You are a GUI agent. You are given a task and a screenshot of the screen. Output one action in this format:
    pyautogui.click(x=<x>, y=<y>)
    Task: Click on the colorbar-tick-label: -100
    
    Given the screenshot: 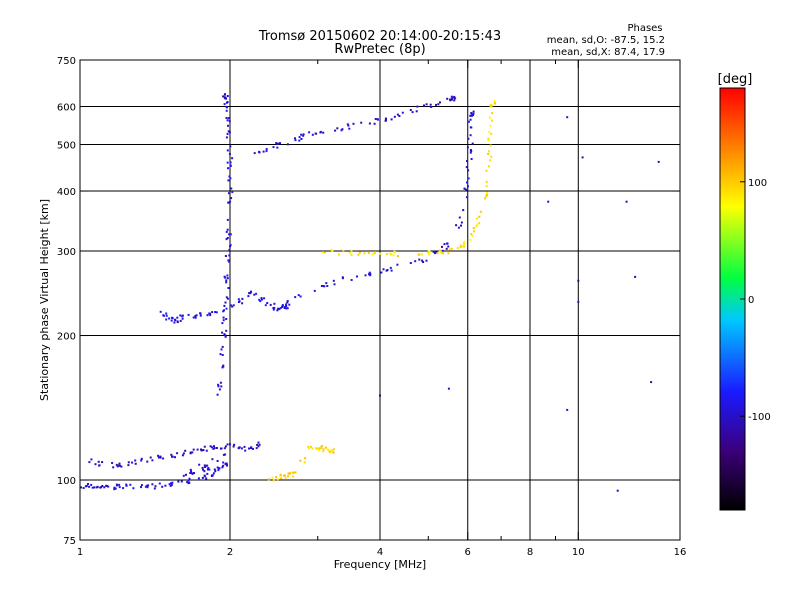 What is the action you would take?
    pyautogui.click(x=759, y=417)
    